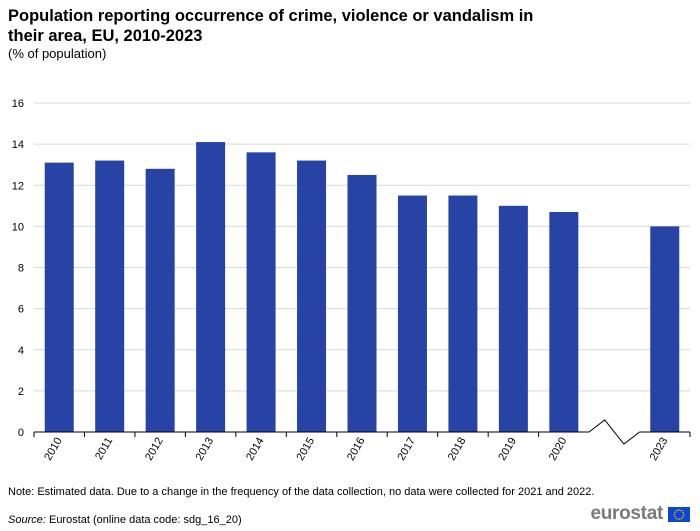 Image resolution: width=700 pixels, height=531 pixels. I want to click on source-text: Eurostat (online data code: sdg_16_20), so click(143, 520).